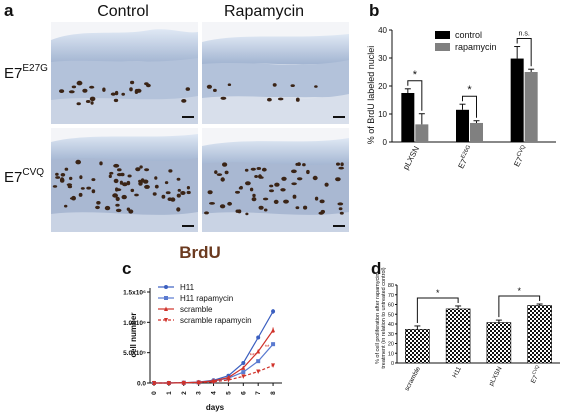 Image resolution: width=567 pixels, height=413 pixels. What do you see at coordinates (457, 372) in the screenshot?
I see `d-x-tick-label: H11` at bounding box center [457, 372].